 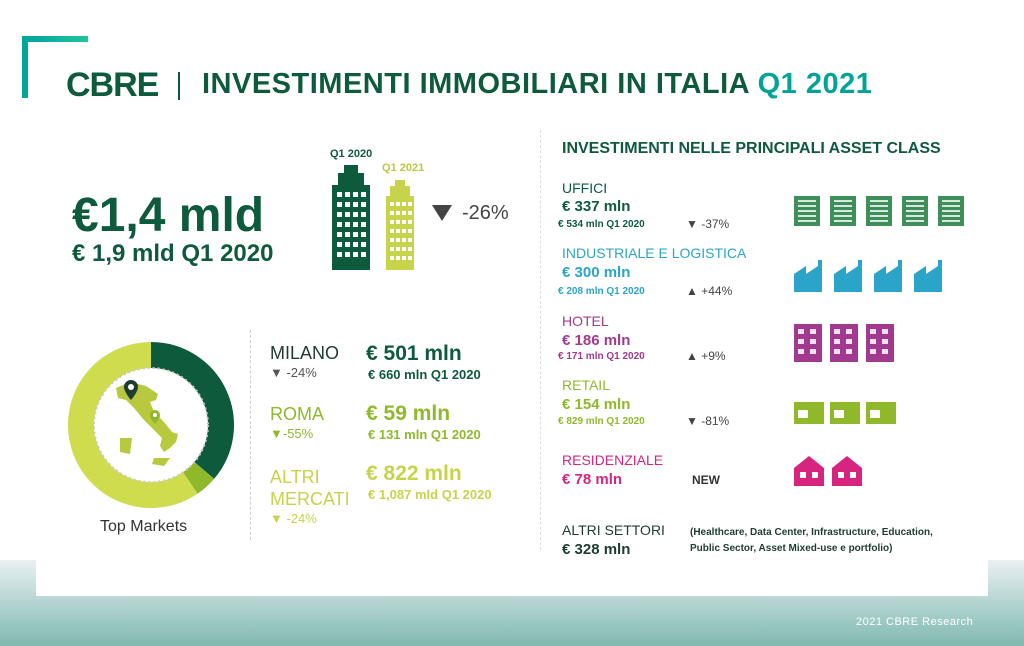 What do you see at coordinates (403, 168) in the screenshot?
I see `building-label-2021: Q1 2021` at bounding box center [403, 168].